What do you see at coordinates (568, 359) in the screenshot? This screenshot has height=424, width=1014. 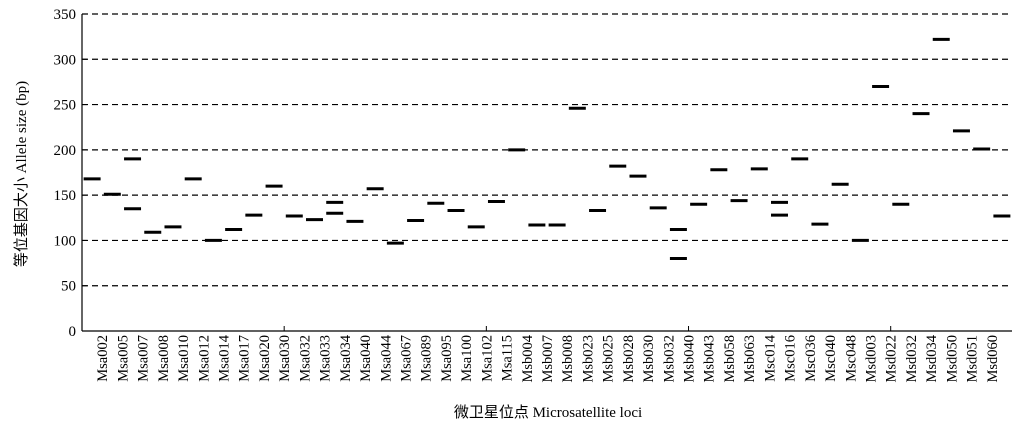 I see `x-category-label: Msb008` at bounding box center [568, 359].